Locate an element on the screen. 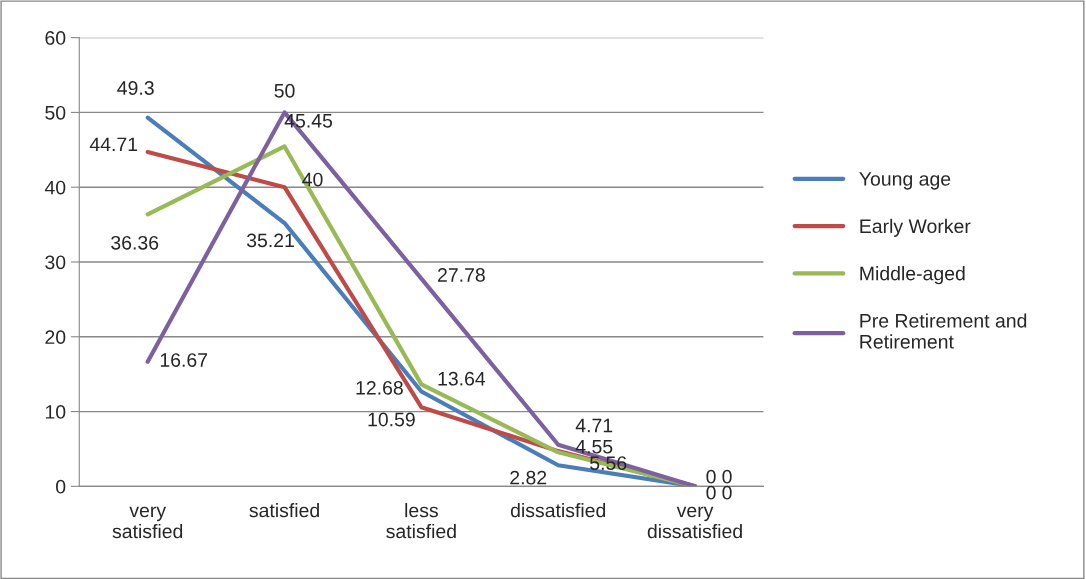  data-label: 4.55 is located at coordinates (594, 446).